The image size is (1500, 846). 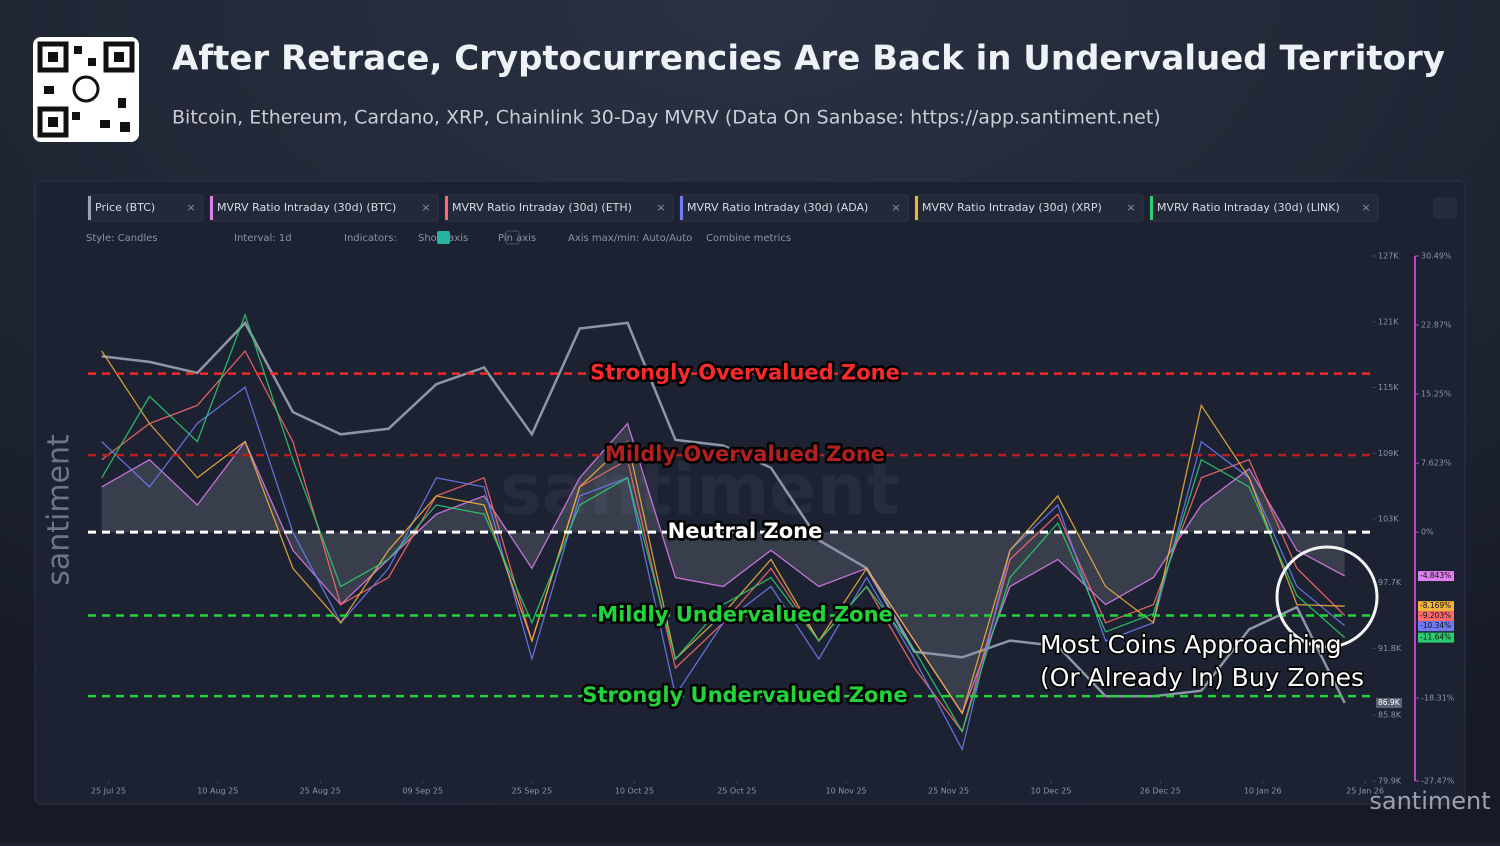 What do you see at coordinates (1390, 715) in the screenshot?
I see `y-tick-label: 85.8K` at bounding box center [1390, 715].